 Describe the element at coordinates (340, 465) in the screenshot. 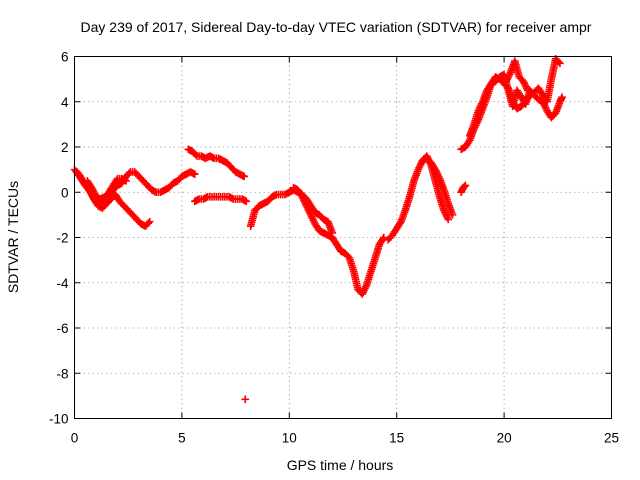

I see `x-axis-label: GPS time / hours` at that location.